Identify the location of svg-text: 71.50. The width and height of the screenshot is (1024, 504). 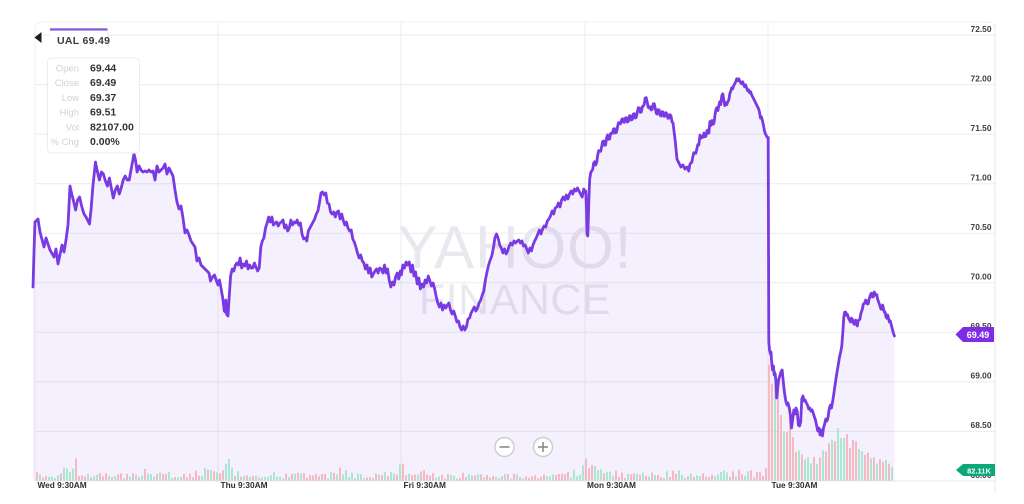
(981, 128).